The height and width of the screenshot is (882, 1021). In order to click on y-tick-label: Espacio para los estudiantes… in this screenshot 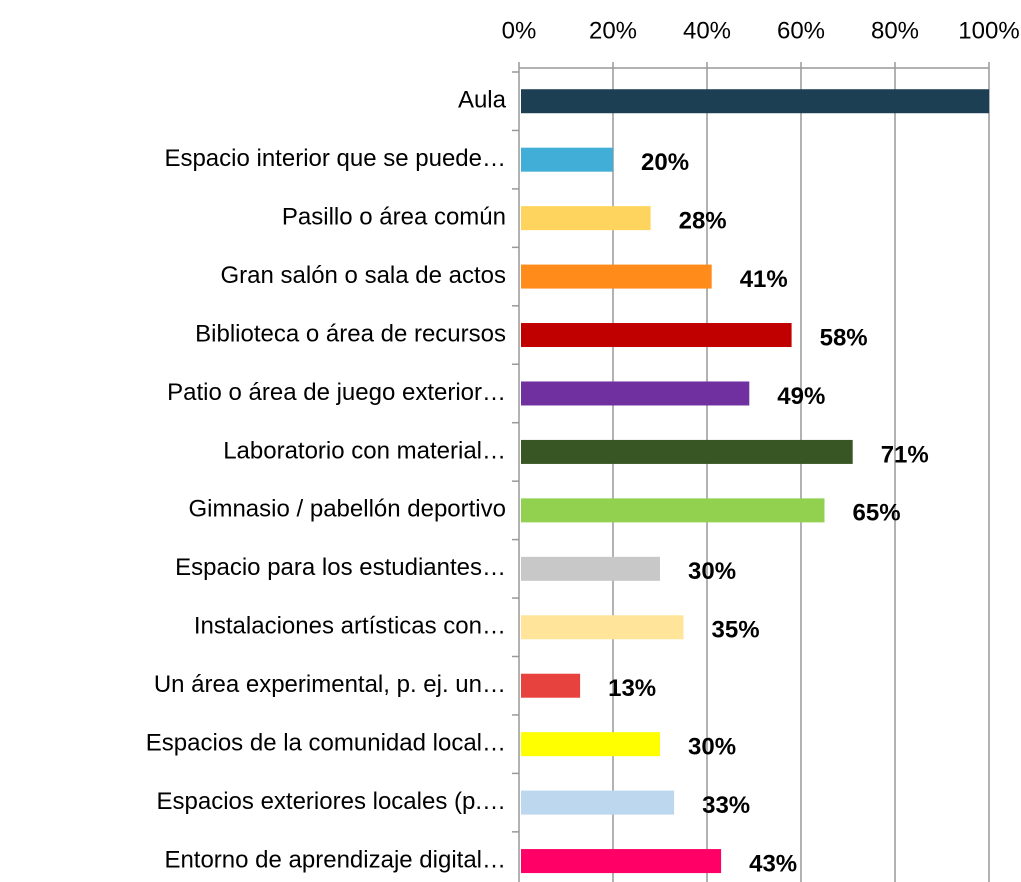, I will do `click(340, 567)`.